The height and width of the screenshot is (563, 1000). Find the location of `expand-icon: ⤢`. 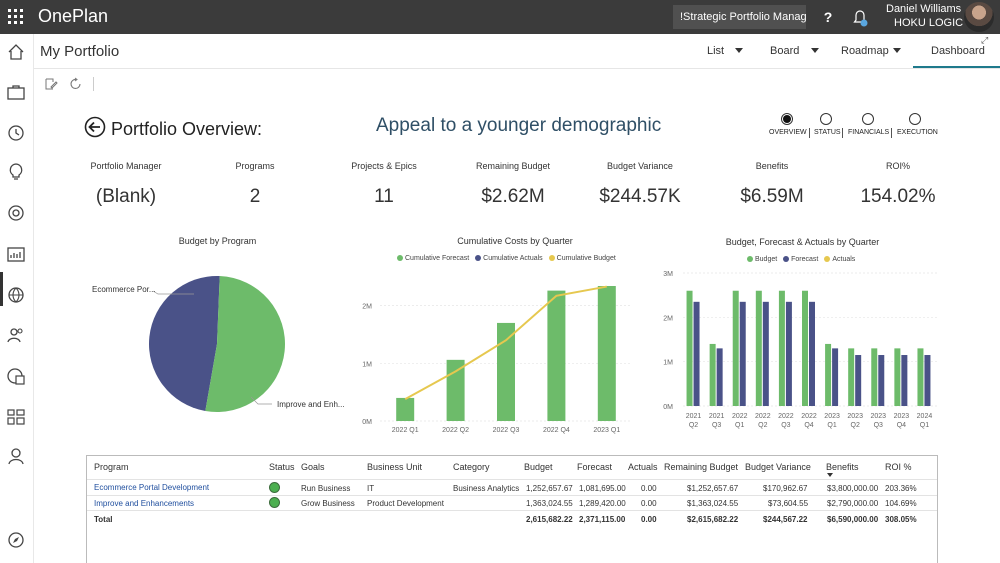

expand-icon: ⤢ is located at coordinates (985, 40).